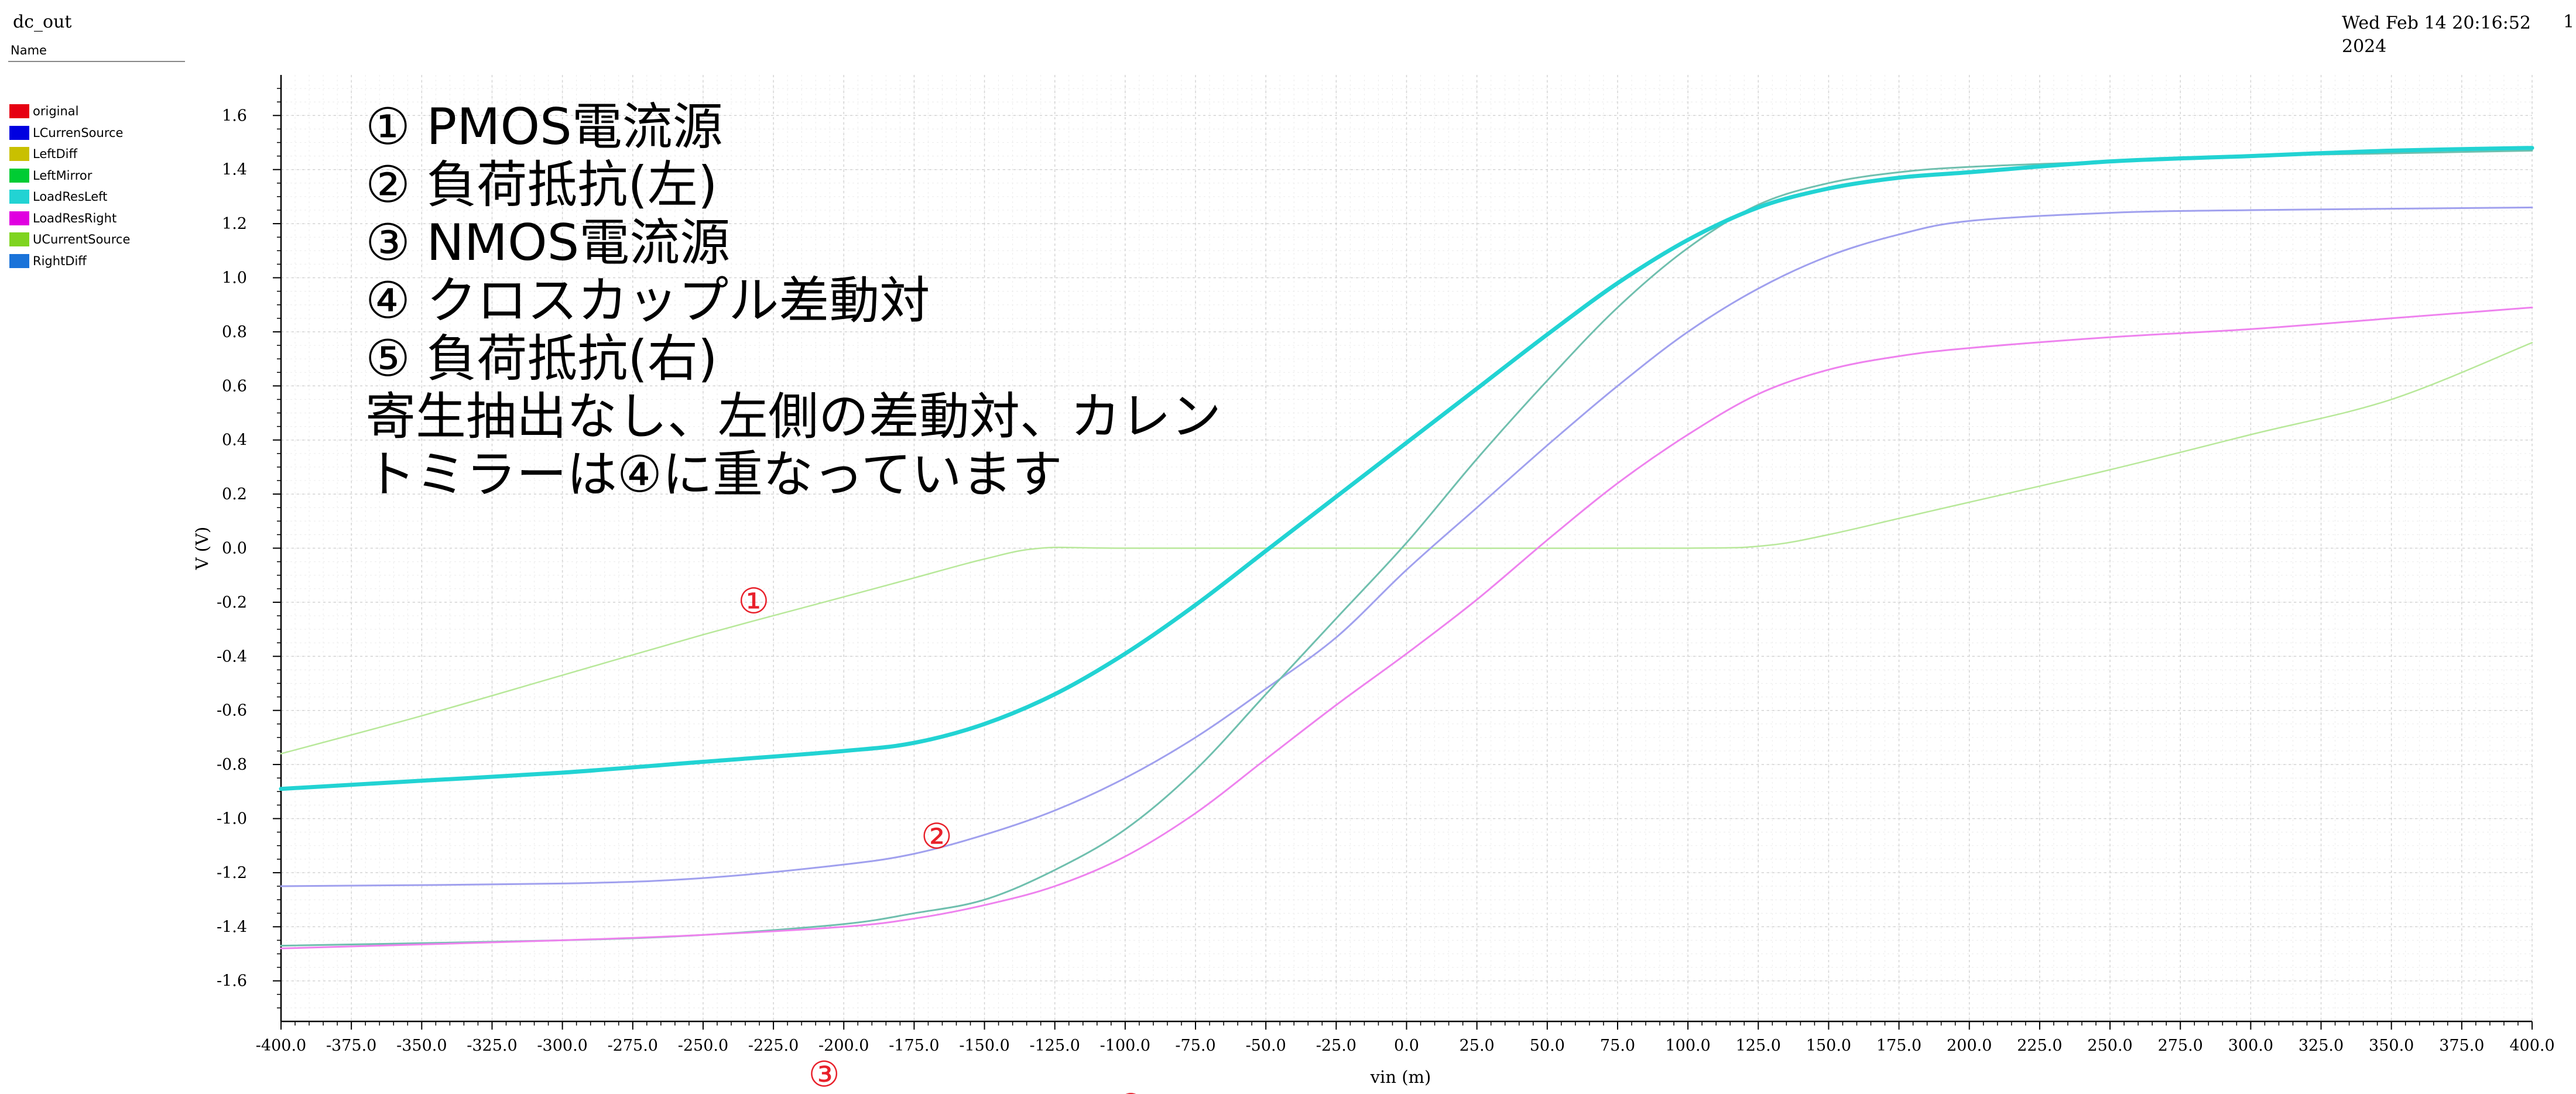 This screenshot has height=1094, width=2576. What do you see at coordinates (1131, 1090) in the screenshot?
I see `series-label-5: ⑤` at bounding box center [1131, 1090].